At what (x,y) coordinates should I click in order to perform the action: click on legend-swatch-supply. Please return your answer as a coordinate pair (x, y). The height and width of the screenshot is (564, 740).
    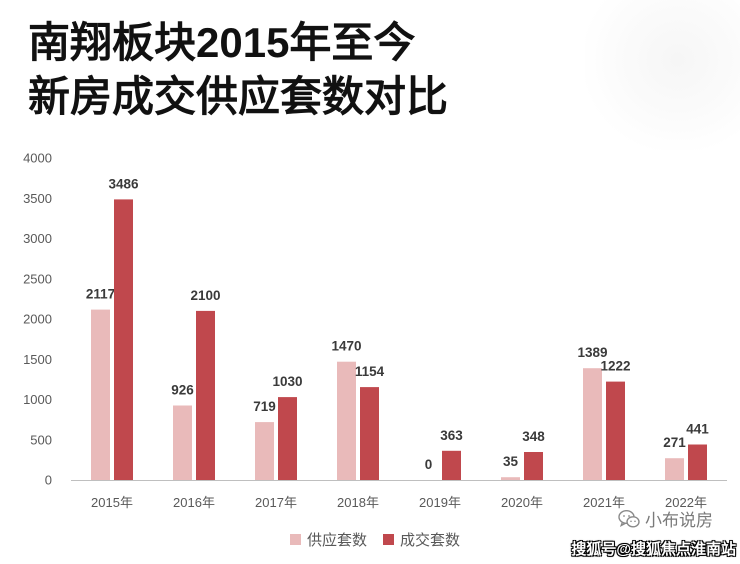
    Looking at the image, I should click on (295, 539).